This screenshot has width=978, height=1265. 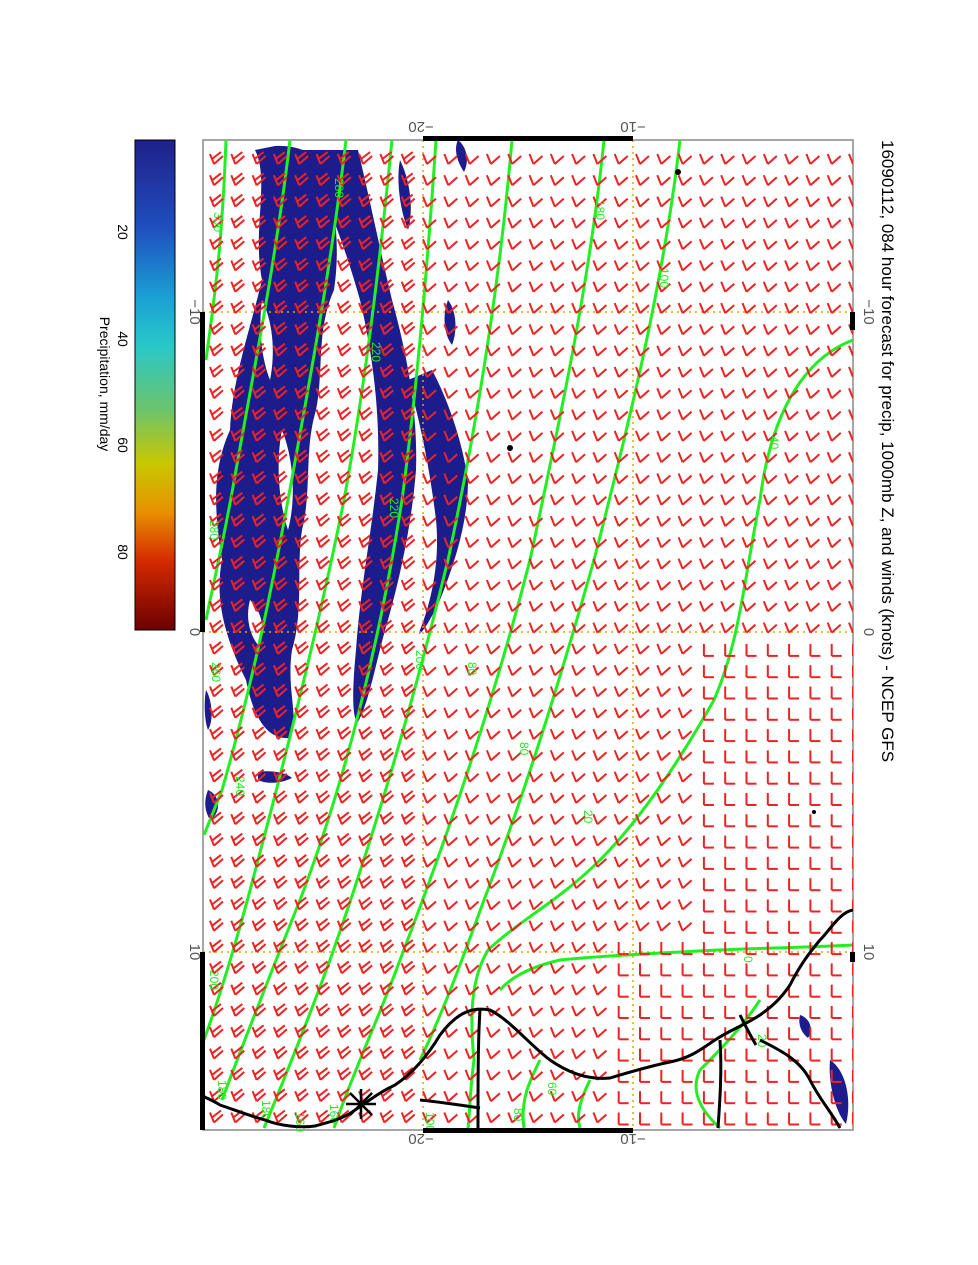 I want to click on contour-label: 300, so click(x=218, y=222).